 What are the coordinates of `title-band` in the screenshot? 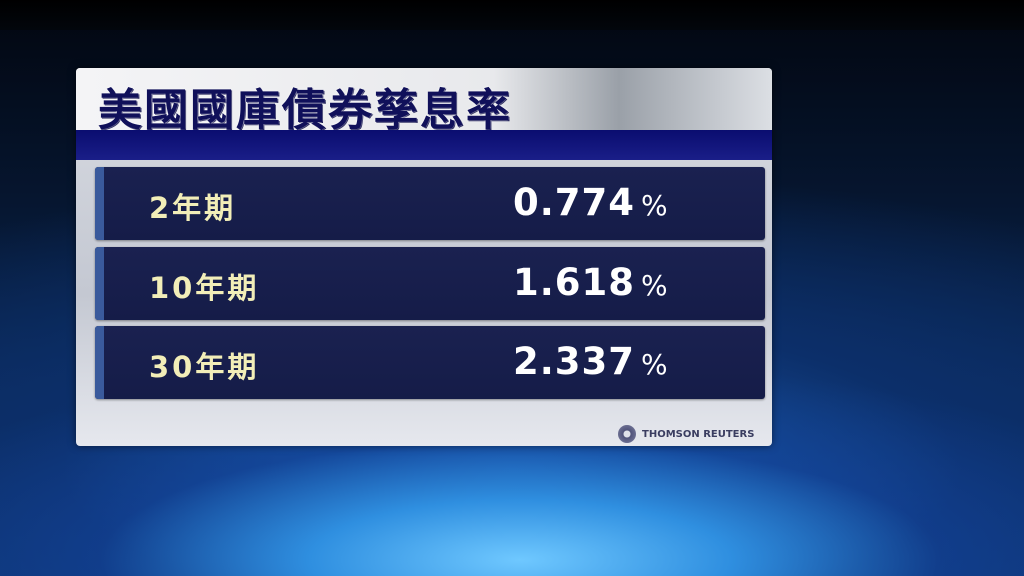 It's located at (424, 145).